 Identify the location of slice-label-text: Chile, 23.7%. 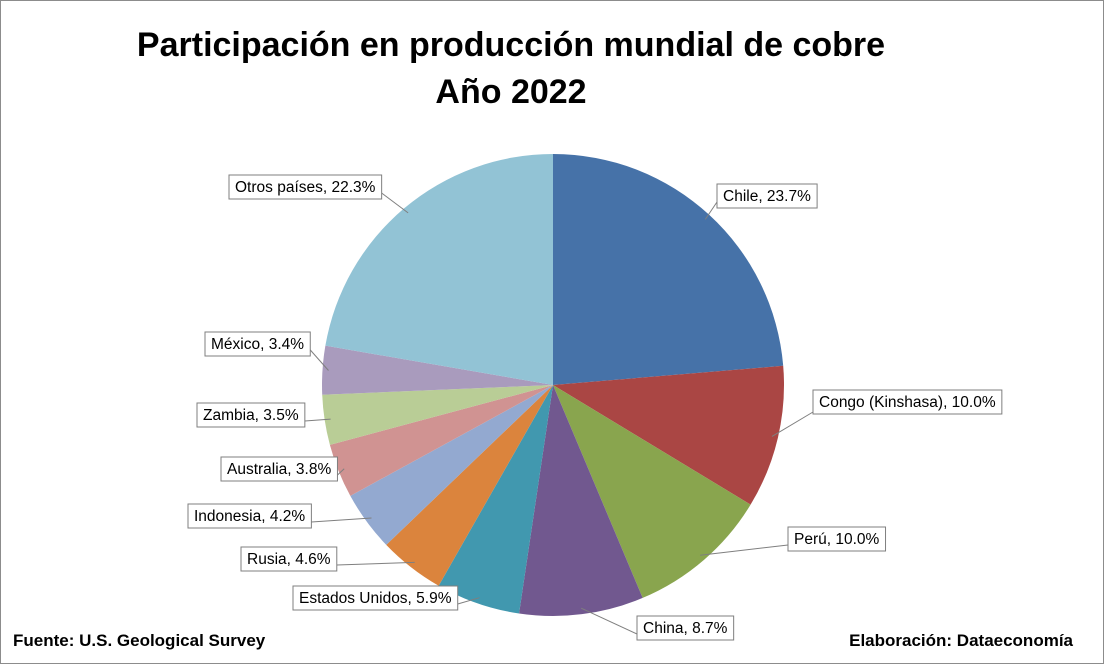
(767, 196).